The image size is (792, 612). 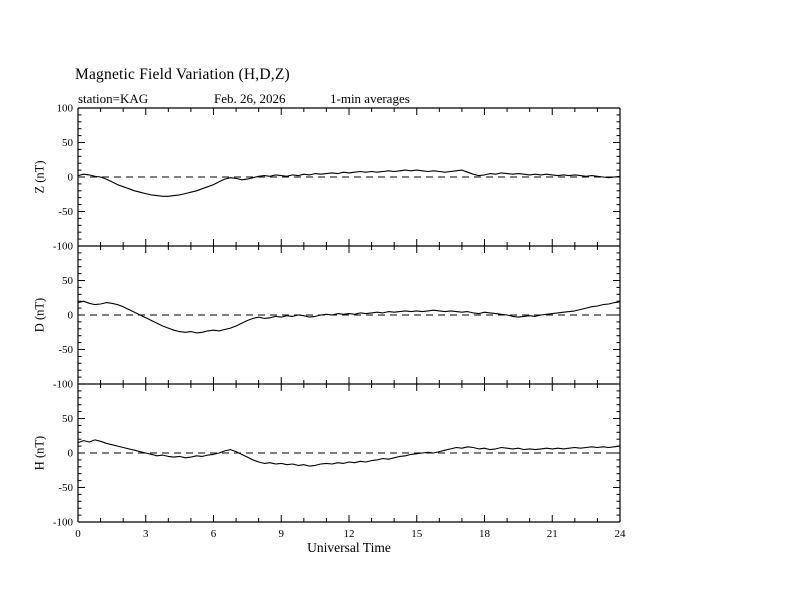 What do you see at coordinates (349, 547) in the screenshot?
I see `x-axis-label: Universal Time` at bounding box center [349, 547].